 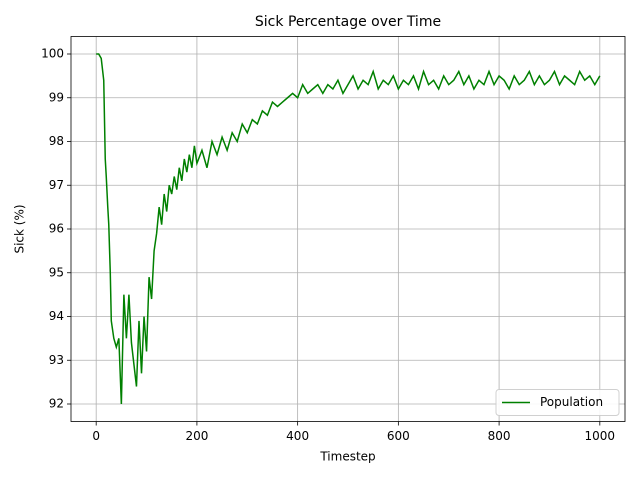 I want to click on y-tick-label: 99, so click(x=56, y=97).